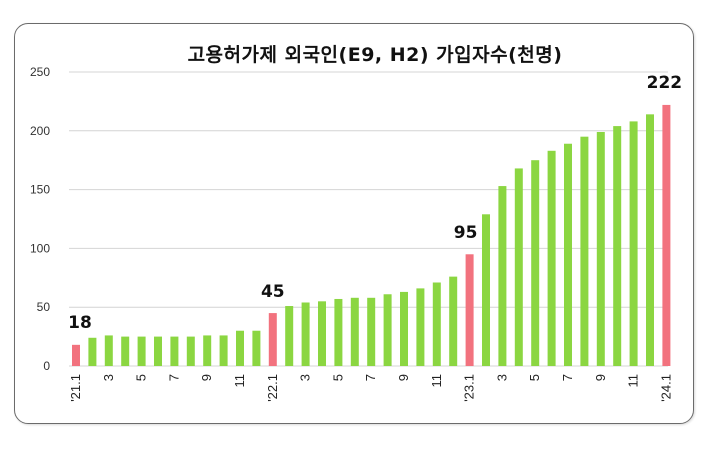  I want to click on data-label: 18, so click(80, 323).